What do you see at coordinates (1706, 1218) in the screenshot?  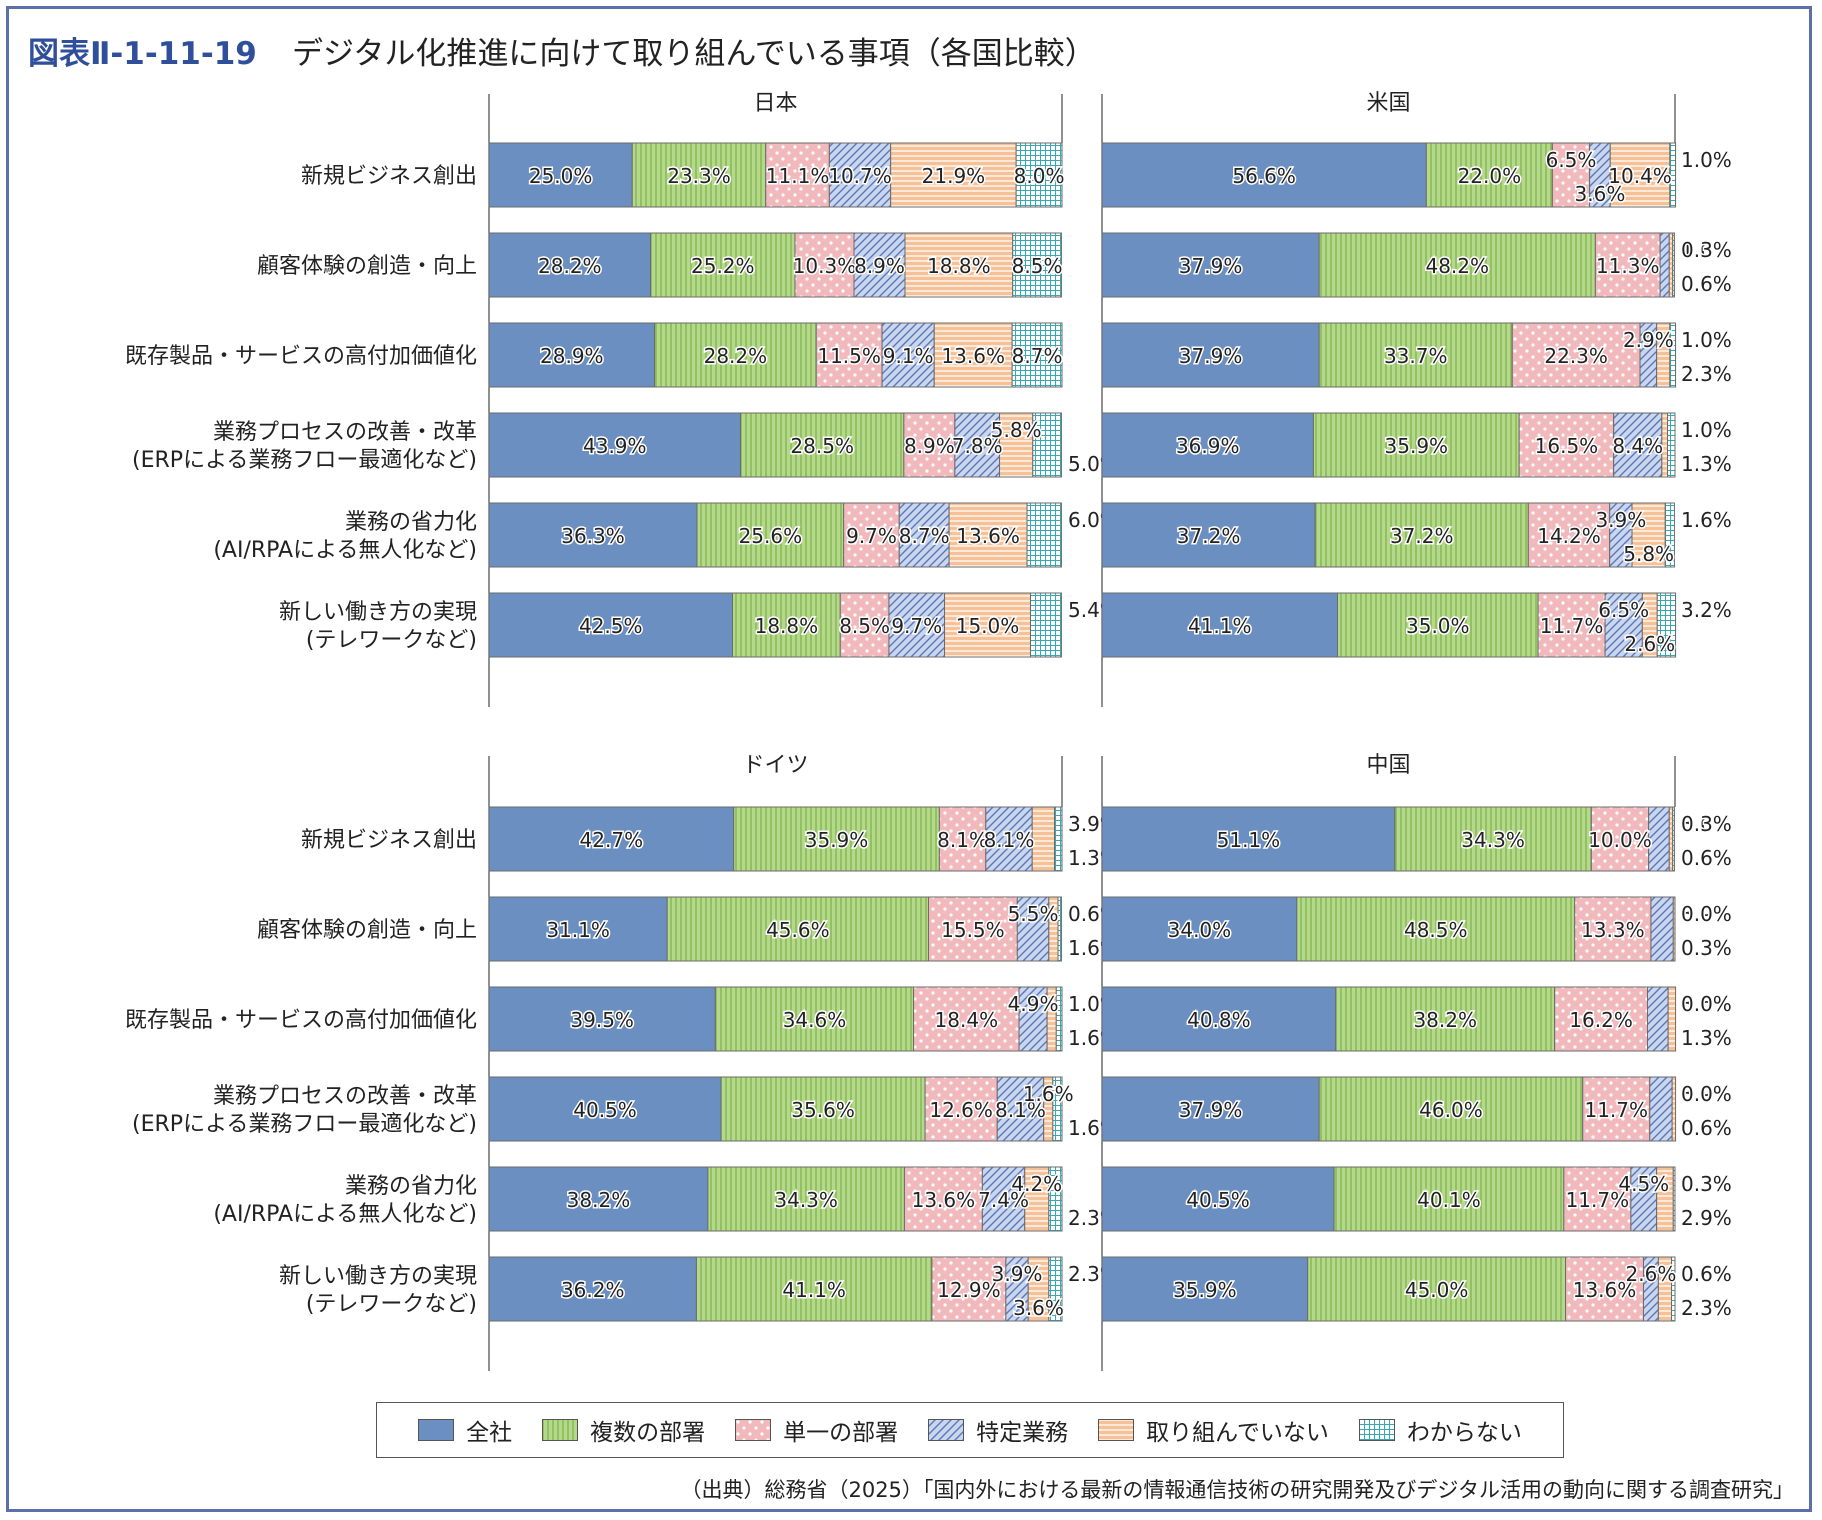 I see `data-label: 2.9%` at bounding box center [1706, 1218].